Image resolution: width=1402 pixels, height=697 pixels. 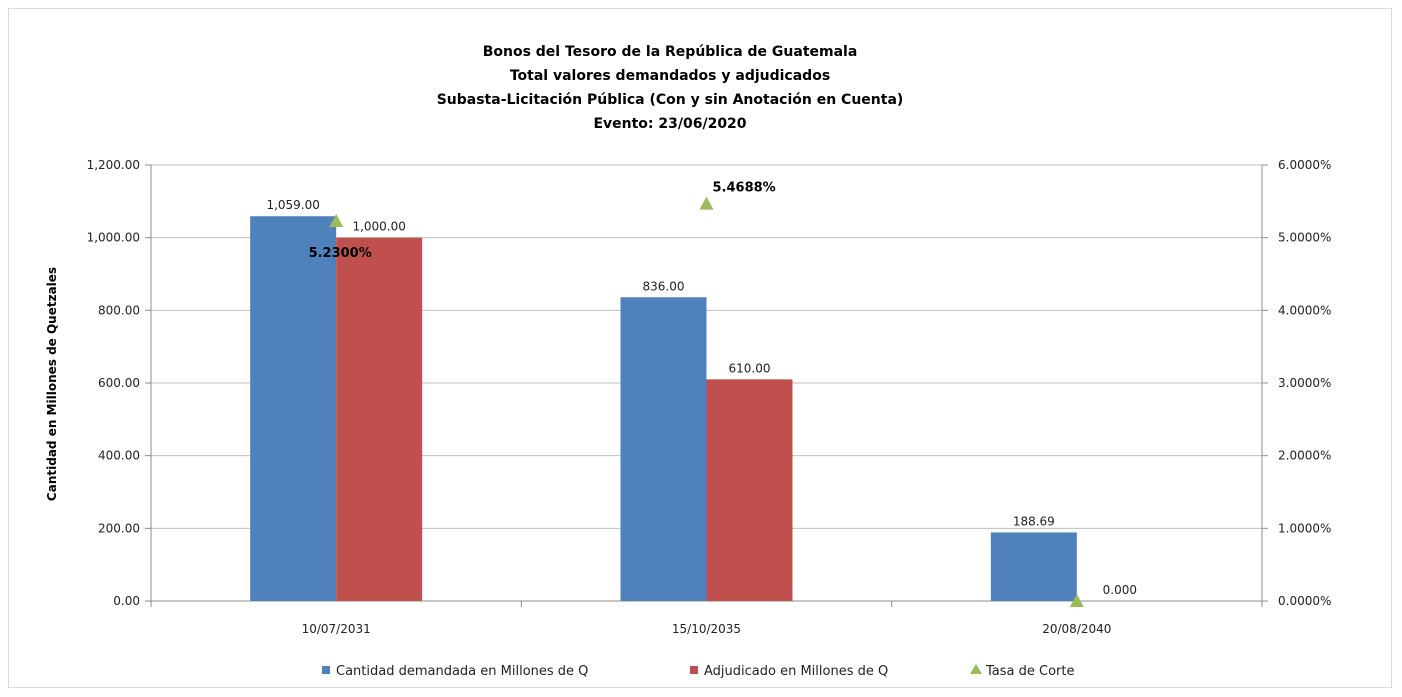 I want to click on chart-title-line-4: Evento: 23/06/2020, so click(x=669, y=124).